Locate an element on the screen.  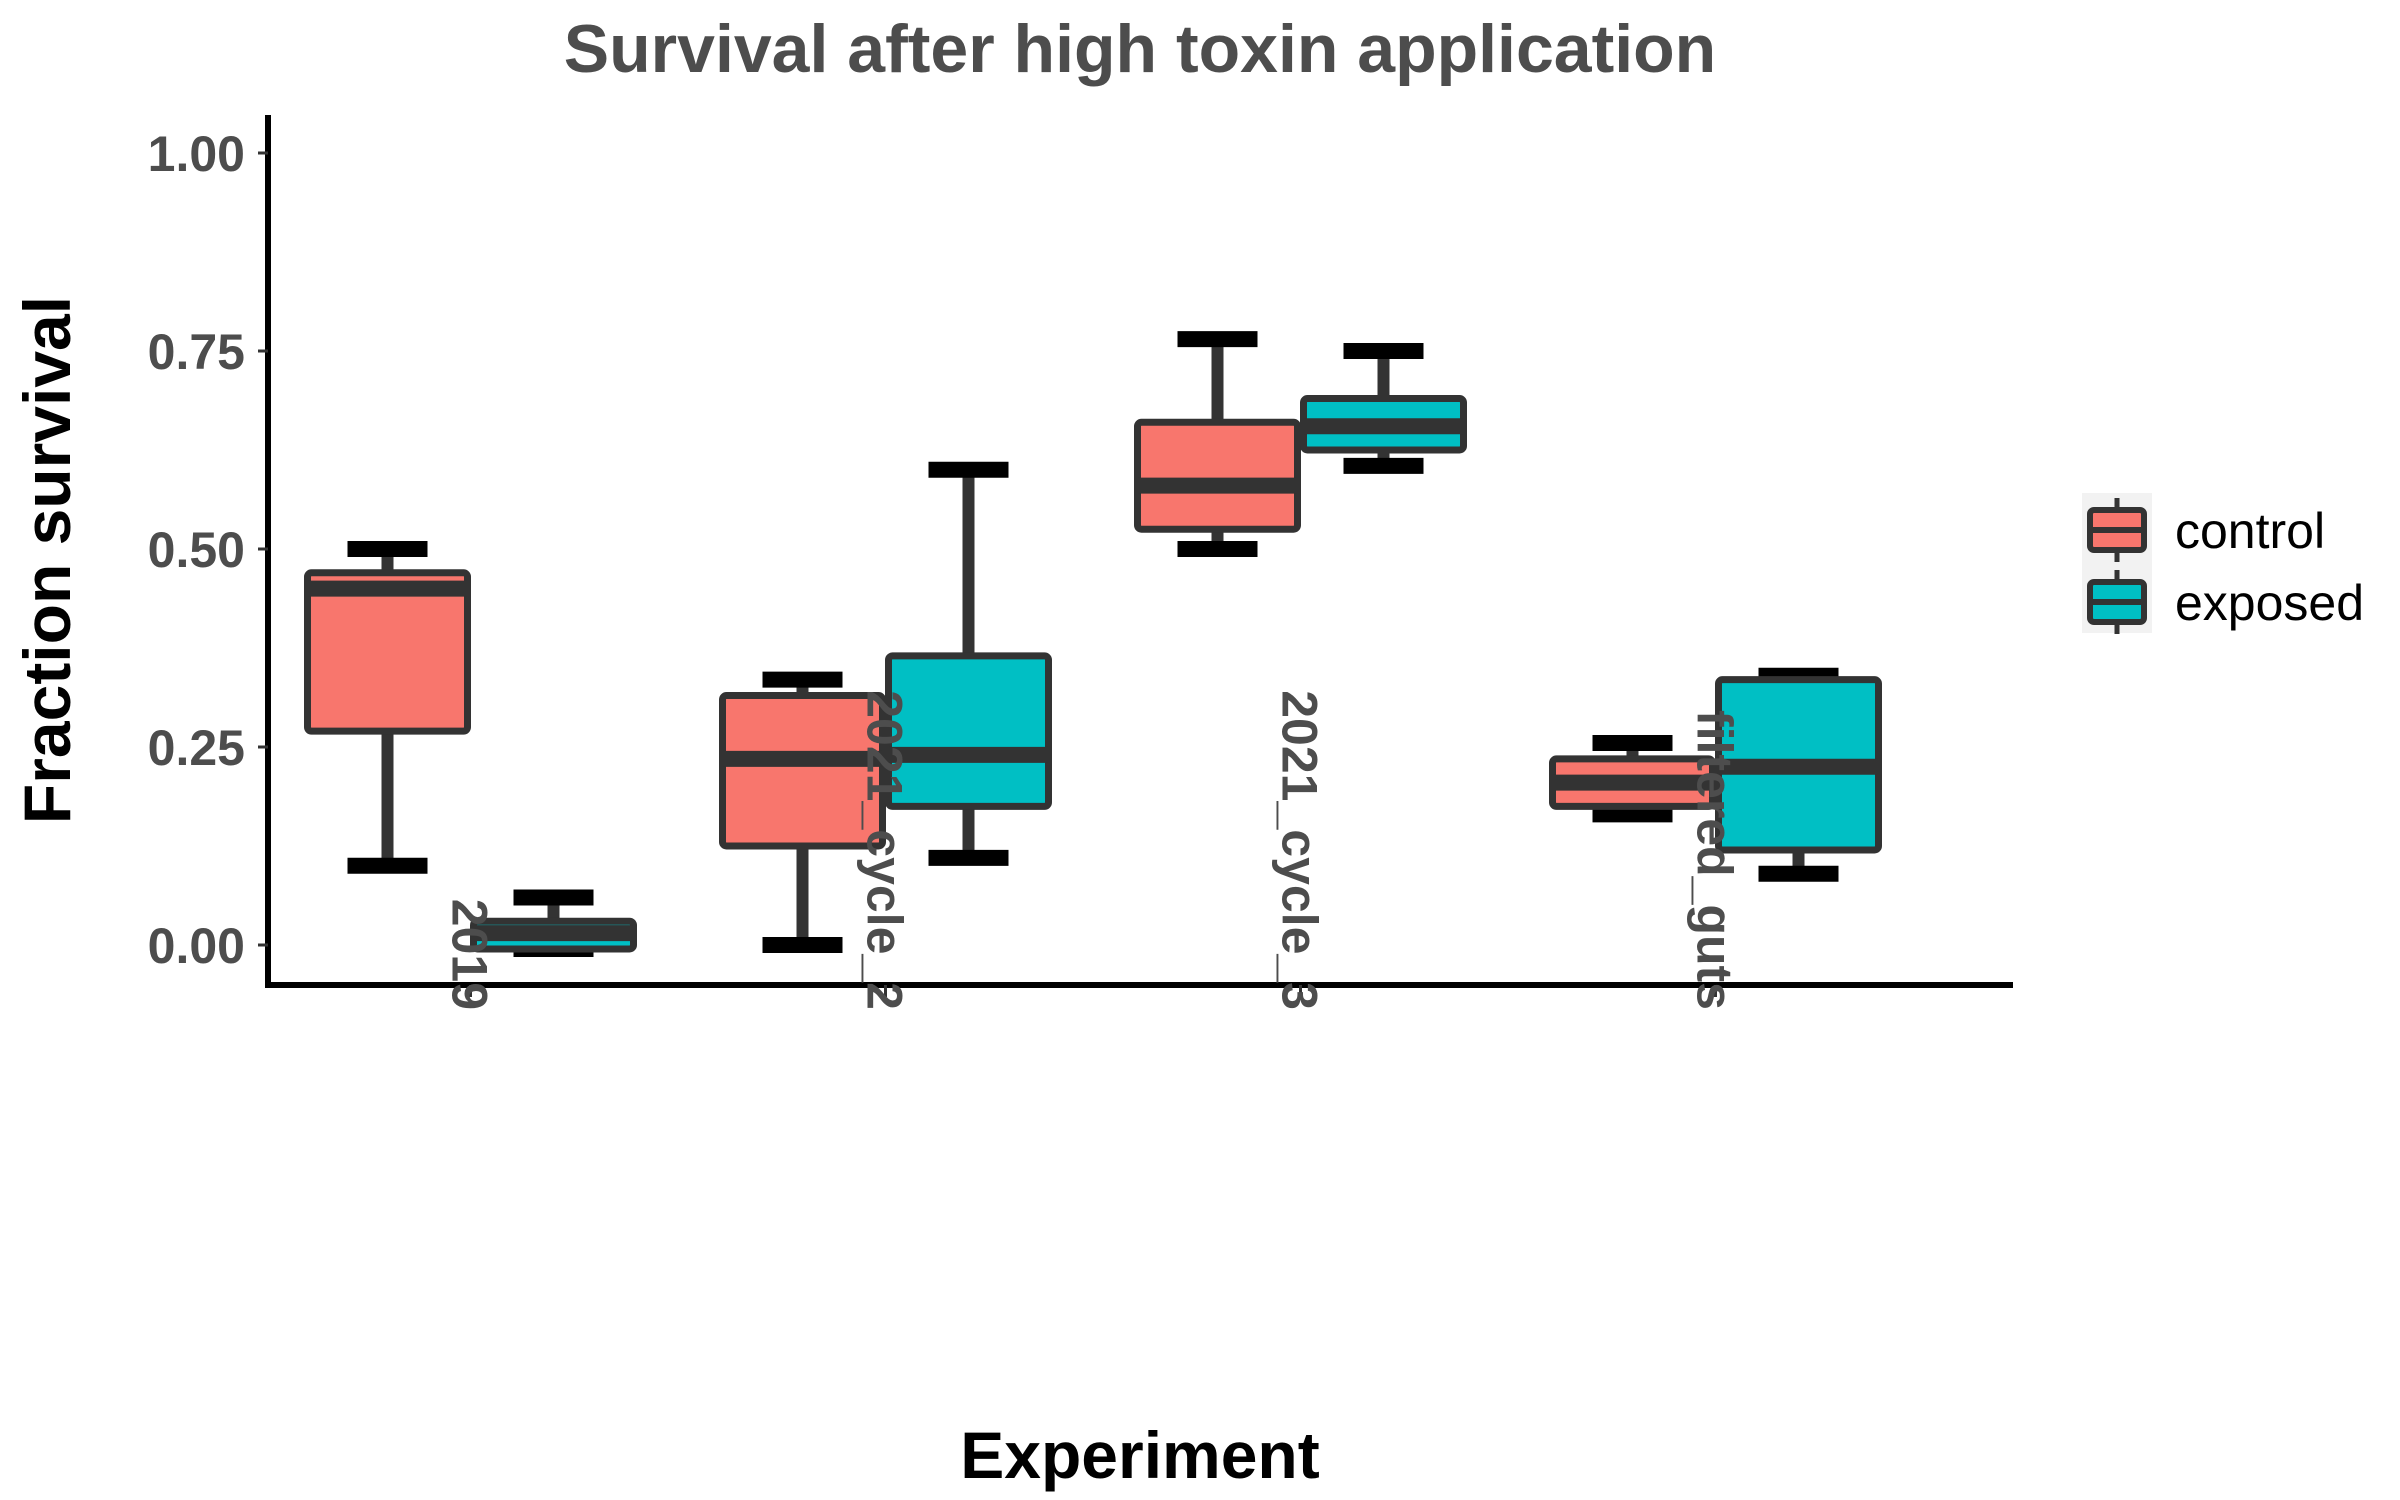
y-tick-label: 0.25 is located at coordinates (196, 748).